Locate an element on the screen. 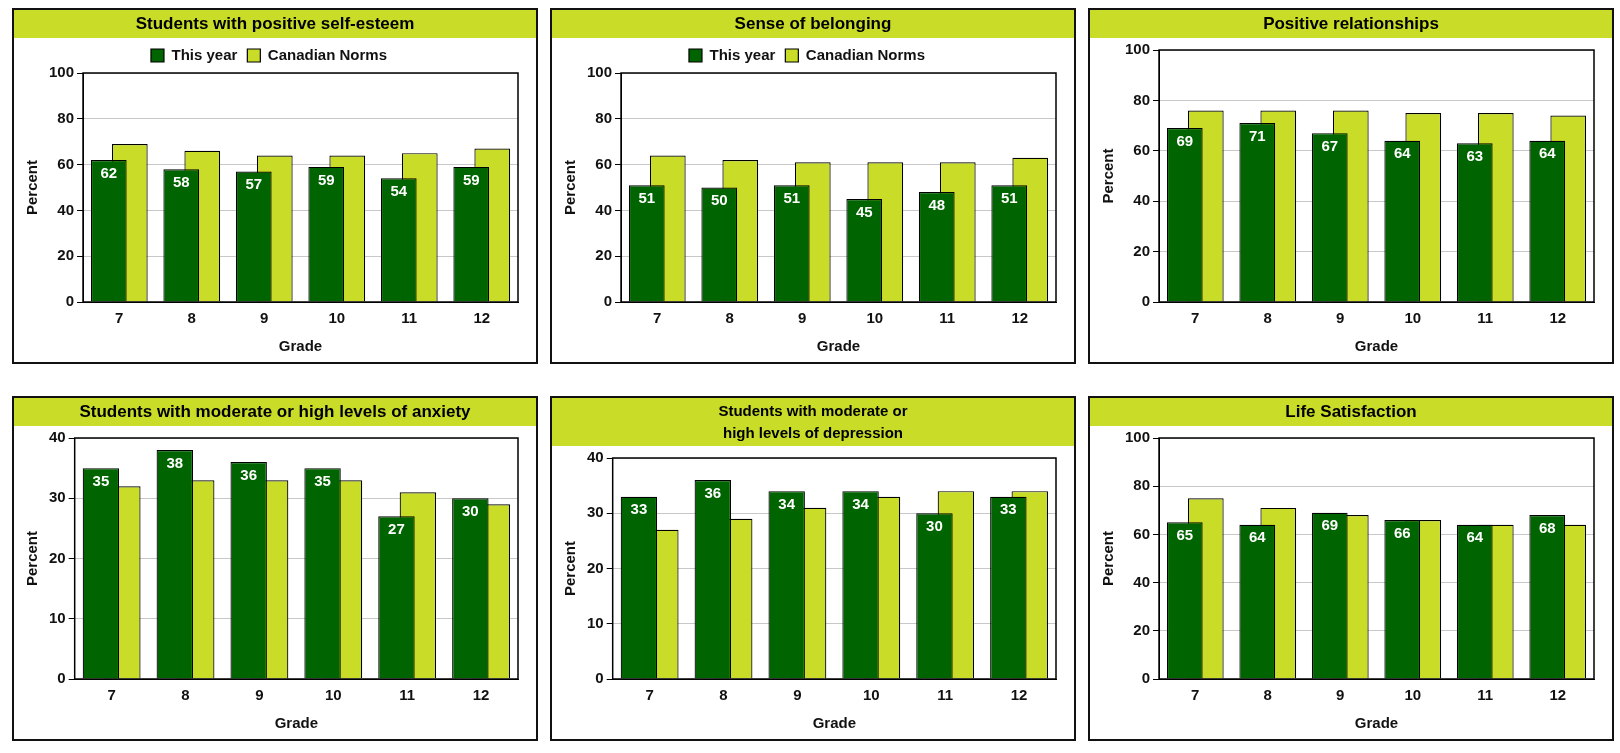 The image size is (1620, 753). data-label: 66 is located at coordinates (1402, 532).